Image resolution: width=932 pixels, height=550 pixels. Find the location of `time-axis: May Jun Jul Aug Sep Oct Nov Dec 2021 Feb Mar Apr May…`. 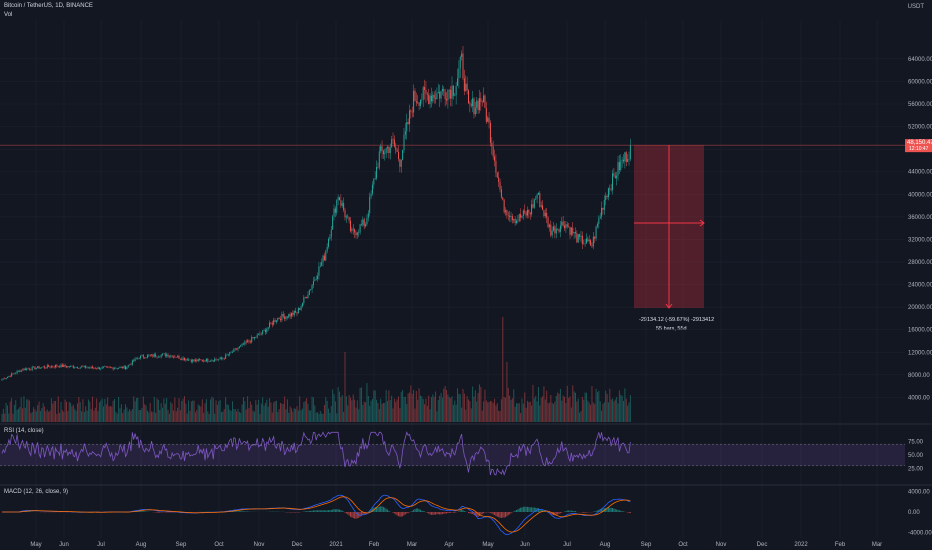

time-axis: May Jun Jul Aug Sep Oct Nov Dec 2021 Feb Mar Apr May… is located at coordinates (456, 545).